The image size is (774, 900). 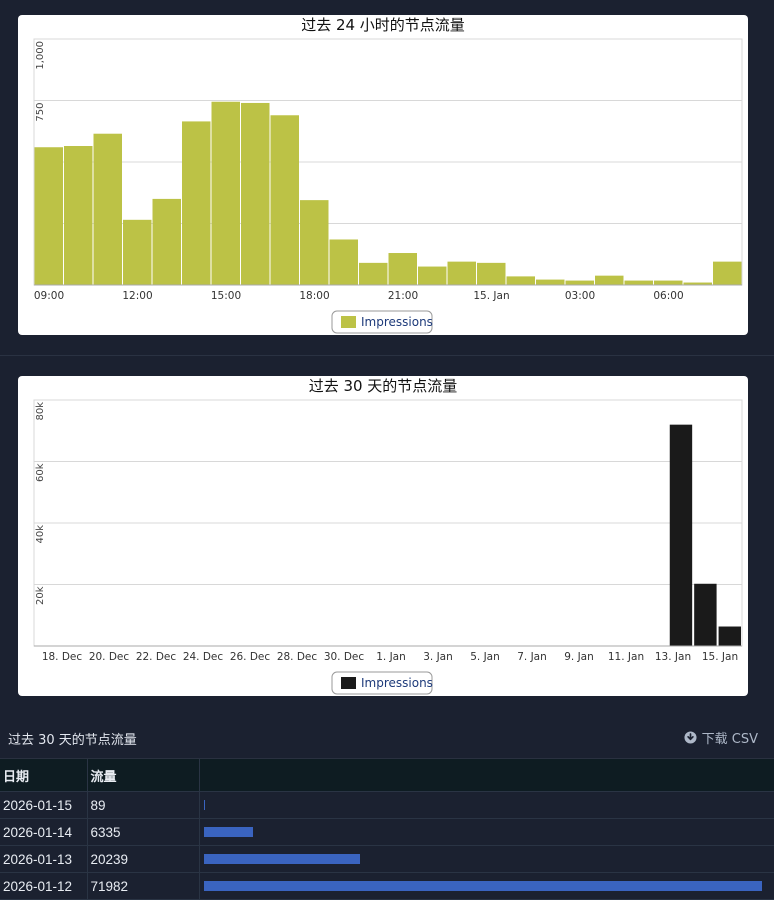 What do you see at coordinates (314, 296) in the screenshot?
I see `x-tick-label: 18:00` at bounding box center [314, 296].